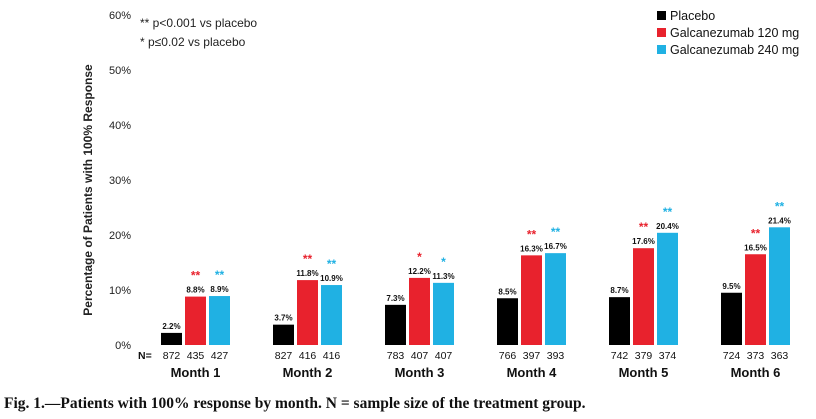  I want to click on legend-label: Galcanezumab 120 mg, so click(734, 33).